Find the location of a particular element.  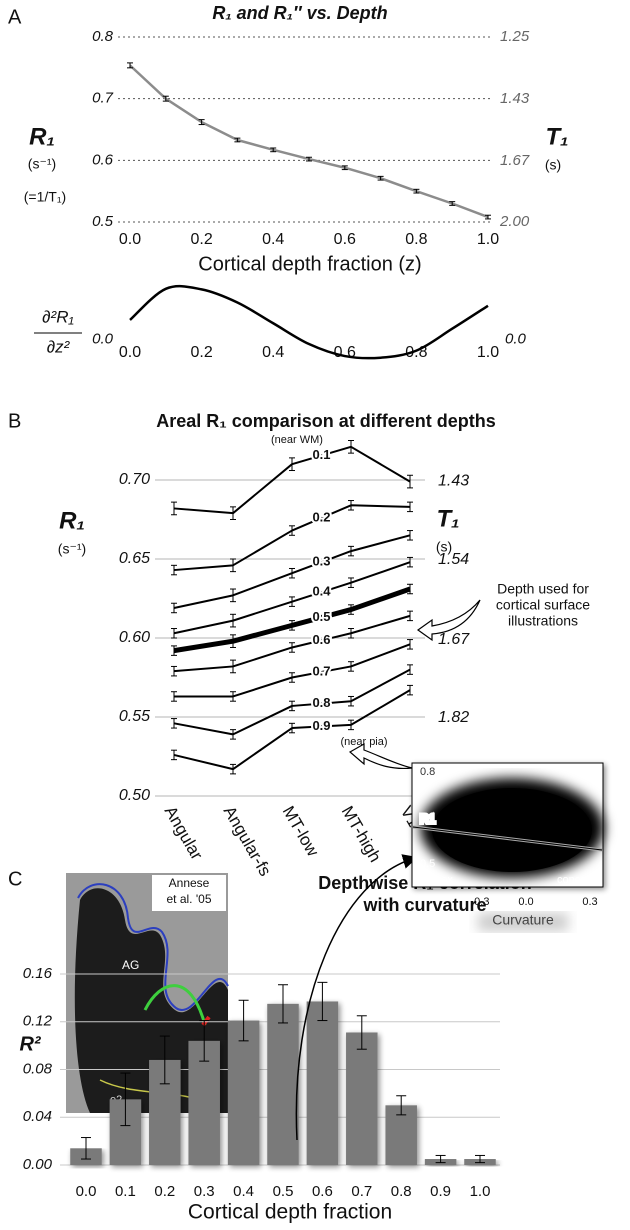

panel-label: C is located at coordinates (15, 879).